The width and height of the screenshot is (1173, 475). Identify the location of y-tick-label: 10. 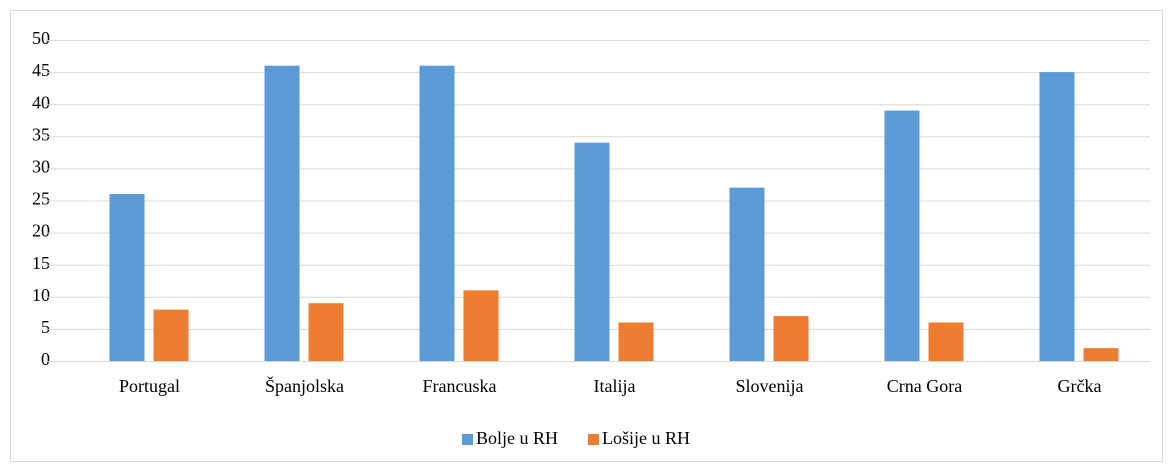
(41, 295).